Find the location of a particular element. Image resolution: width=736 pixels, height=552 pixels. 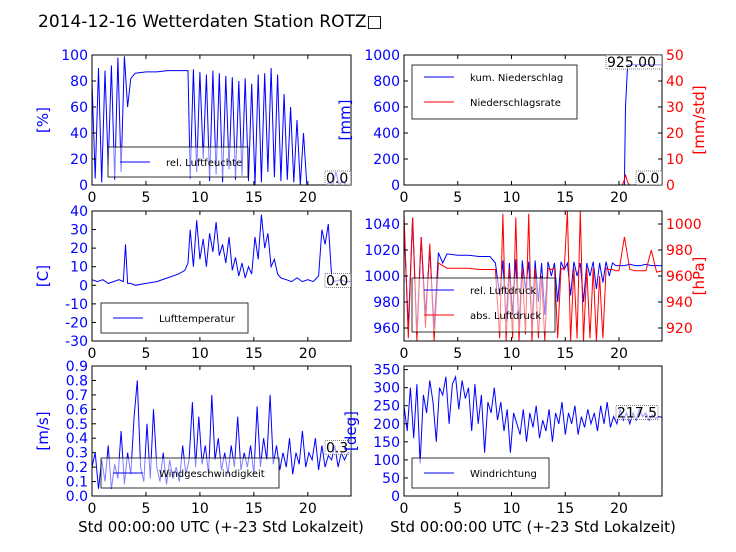

wind_direction-ylabel: [deg] is located at coordinates (351, 431).